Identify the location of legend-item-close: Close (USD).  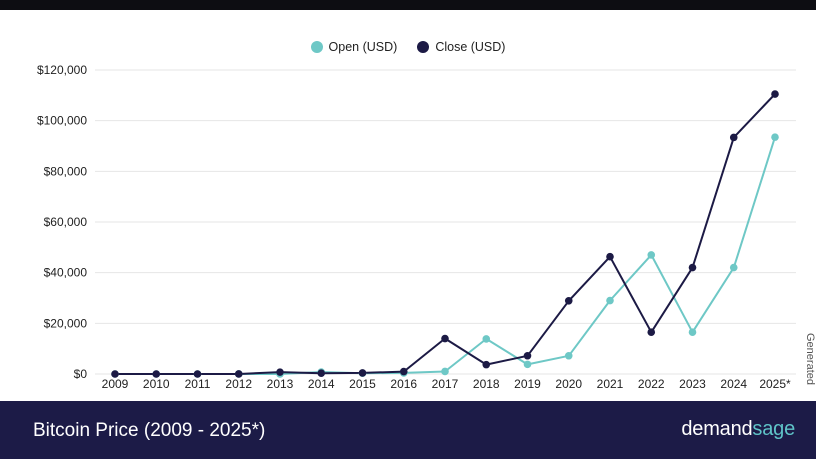
(461, 47).